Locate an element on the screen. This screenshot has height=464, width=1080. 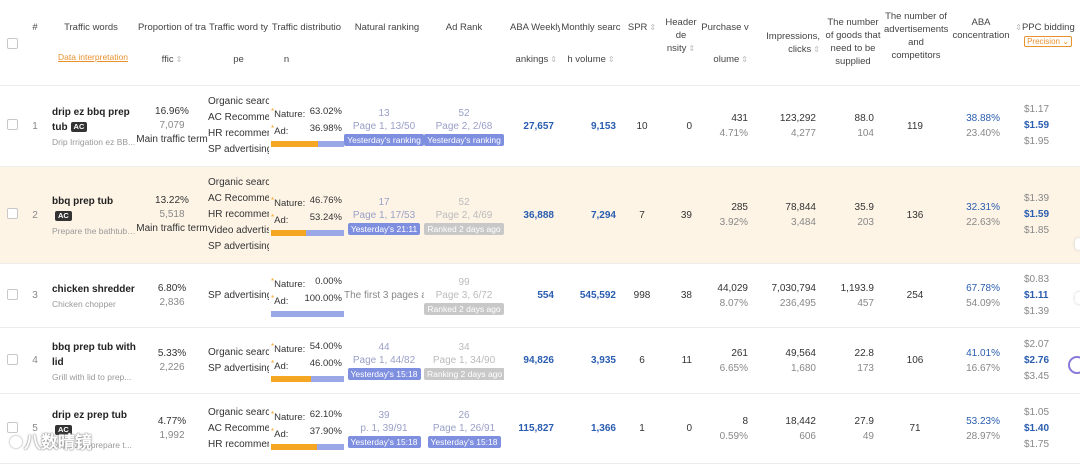
natural-ranking-header: Natural ranking is located at coordinates (387, 27).